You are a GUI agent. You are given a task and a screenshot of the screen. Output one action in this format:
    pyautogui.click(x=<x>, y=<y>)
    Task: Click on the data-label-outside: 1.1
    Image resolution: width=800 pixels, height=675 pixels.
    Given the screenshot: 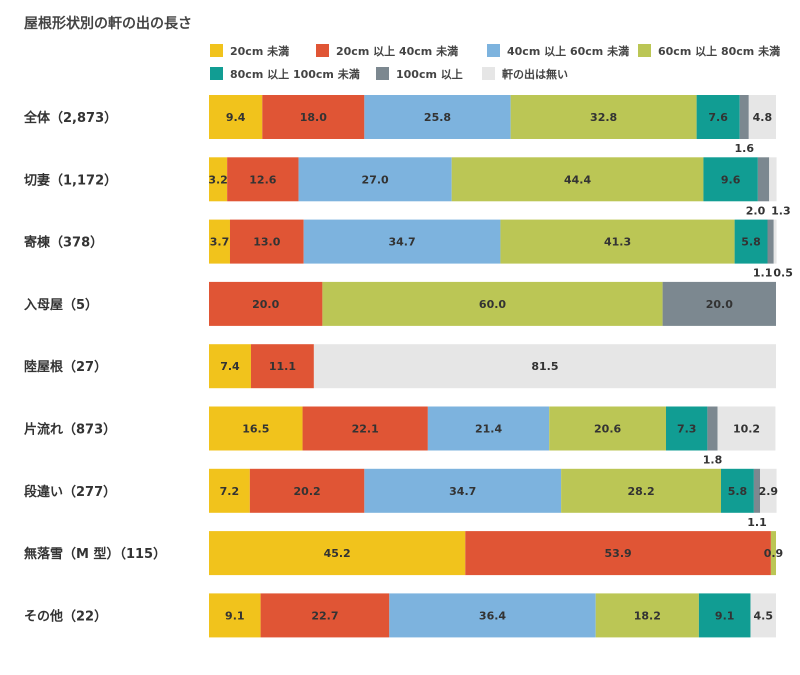 What is the action you would take?
    pyautogui.click(x=757, y=522)
    